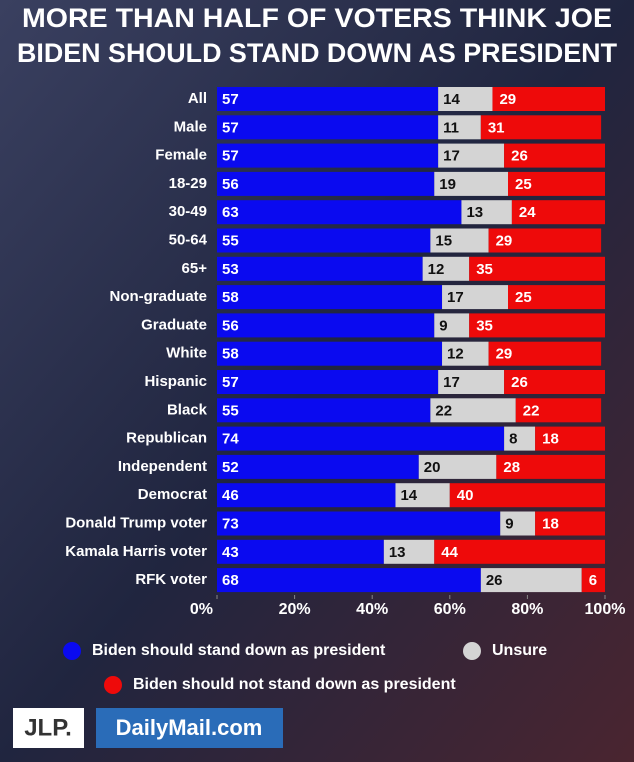  I want to click on logo: DailyMail.com, so click(189, 727).